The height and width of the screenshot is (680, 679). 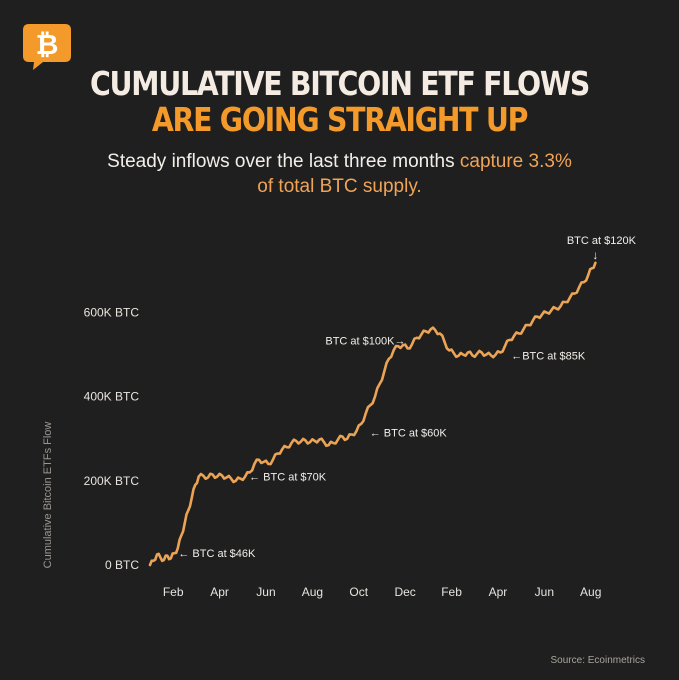 I want to click on y-tick-label: 0 BTC, so click(x=122, y=565).